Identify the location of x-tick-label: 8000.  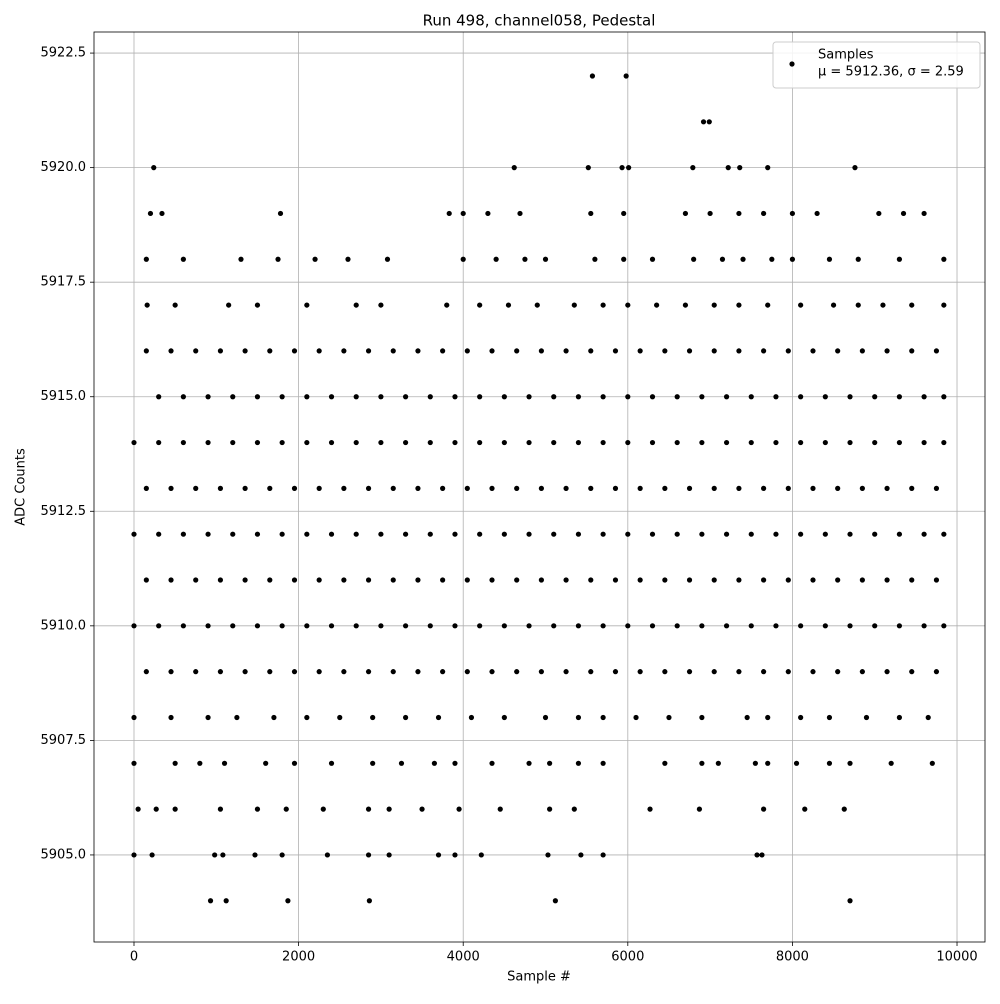
(792, 957).